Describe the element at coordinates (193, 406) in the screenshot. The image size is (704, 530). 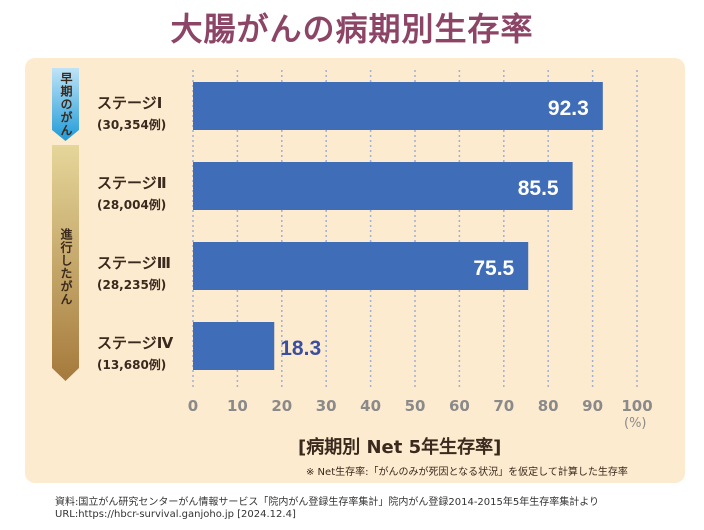
I see `x-tick-label: 0` at that location.